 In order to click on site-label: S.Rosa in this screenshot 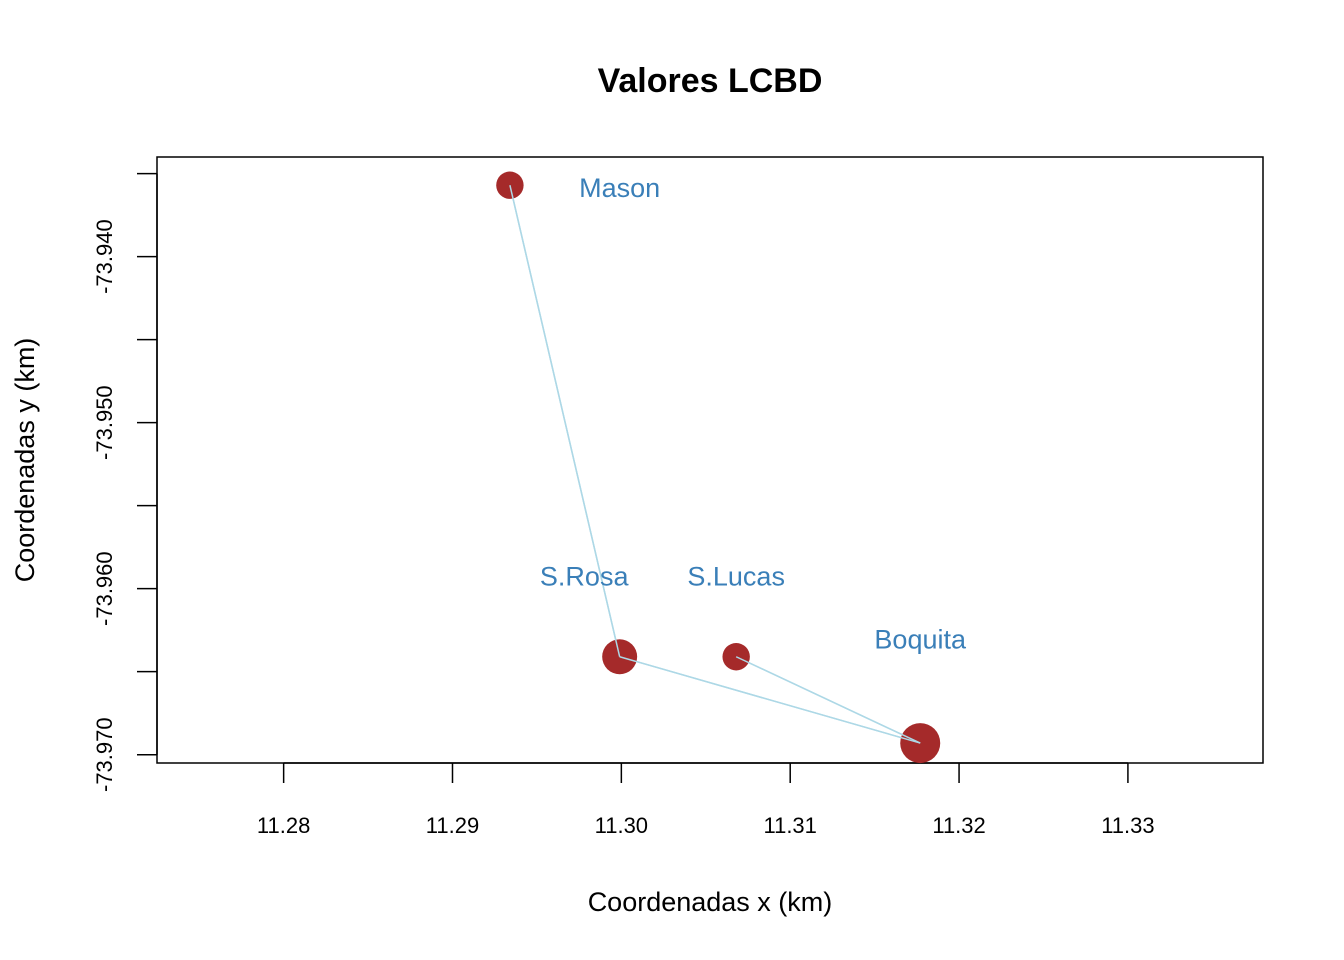, I will do `click(585, 576)`.